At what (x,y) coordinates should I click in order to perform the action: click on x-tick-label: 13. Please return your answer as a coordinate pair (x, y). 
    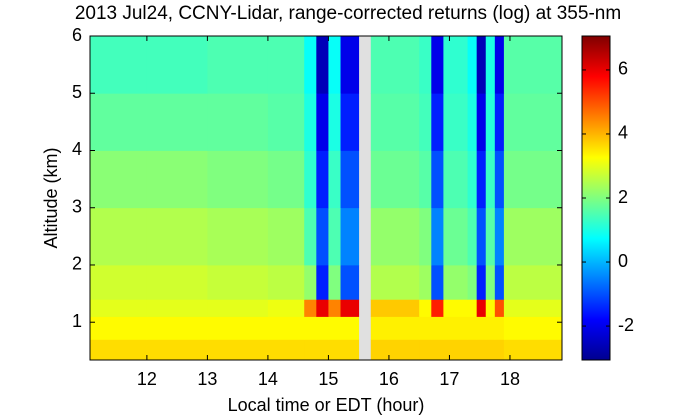
    Looking at the image, I should click on (207, 379).